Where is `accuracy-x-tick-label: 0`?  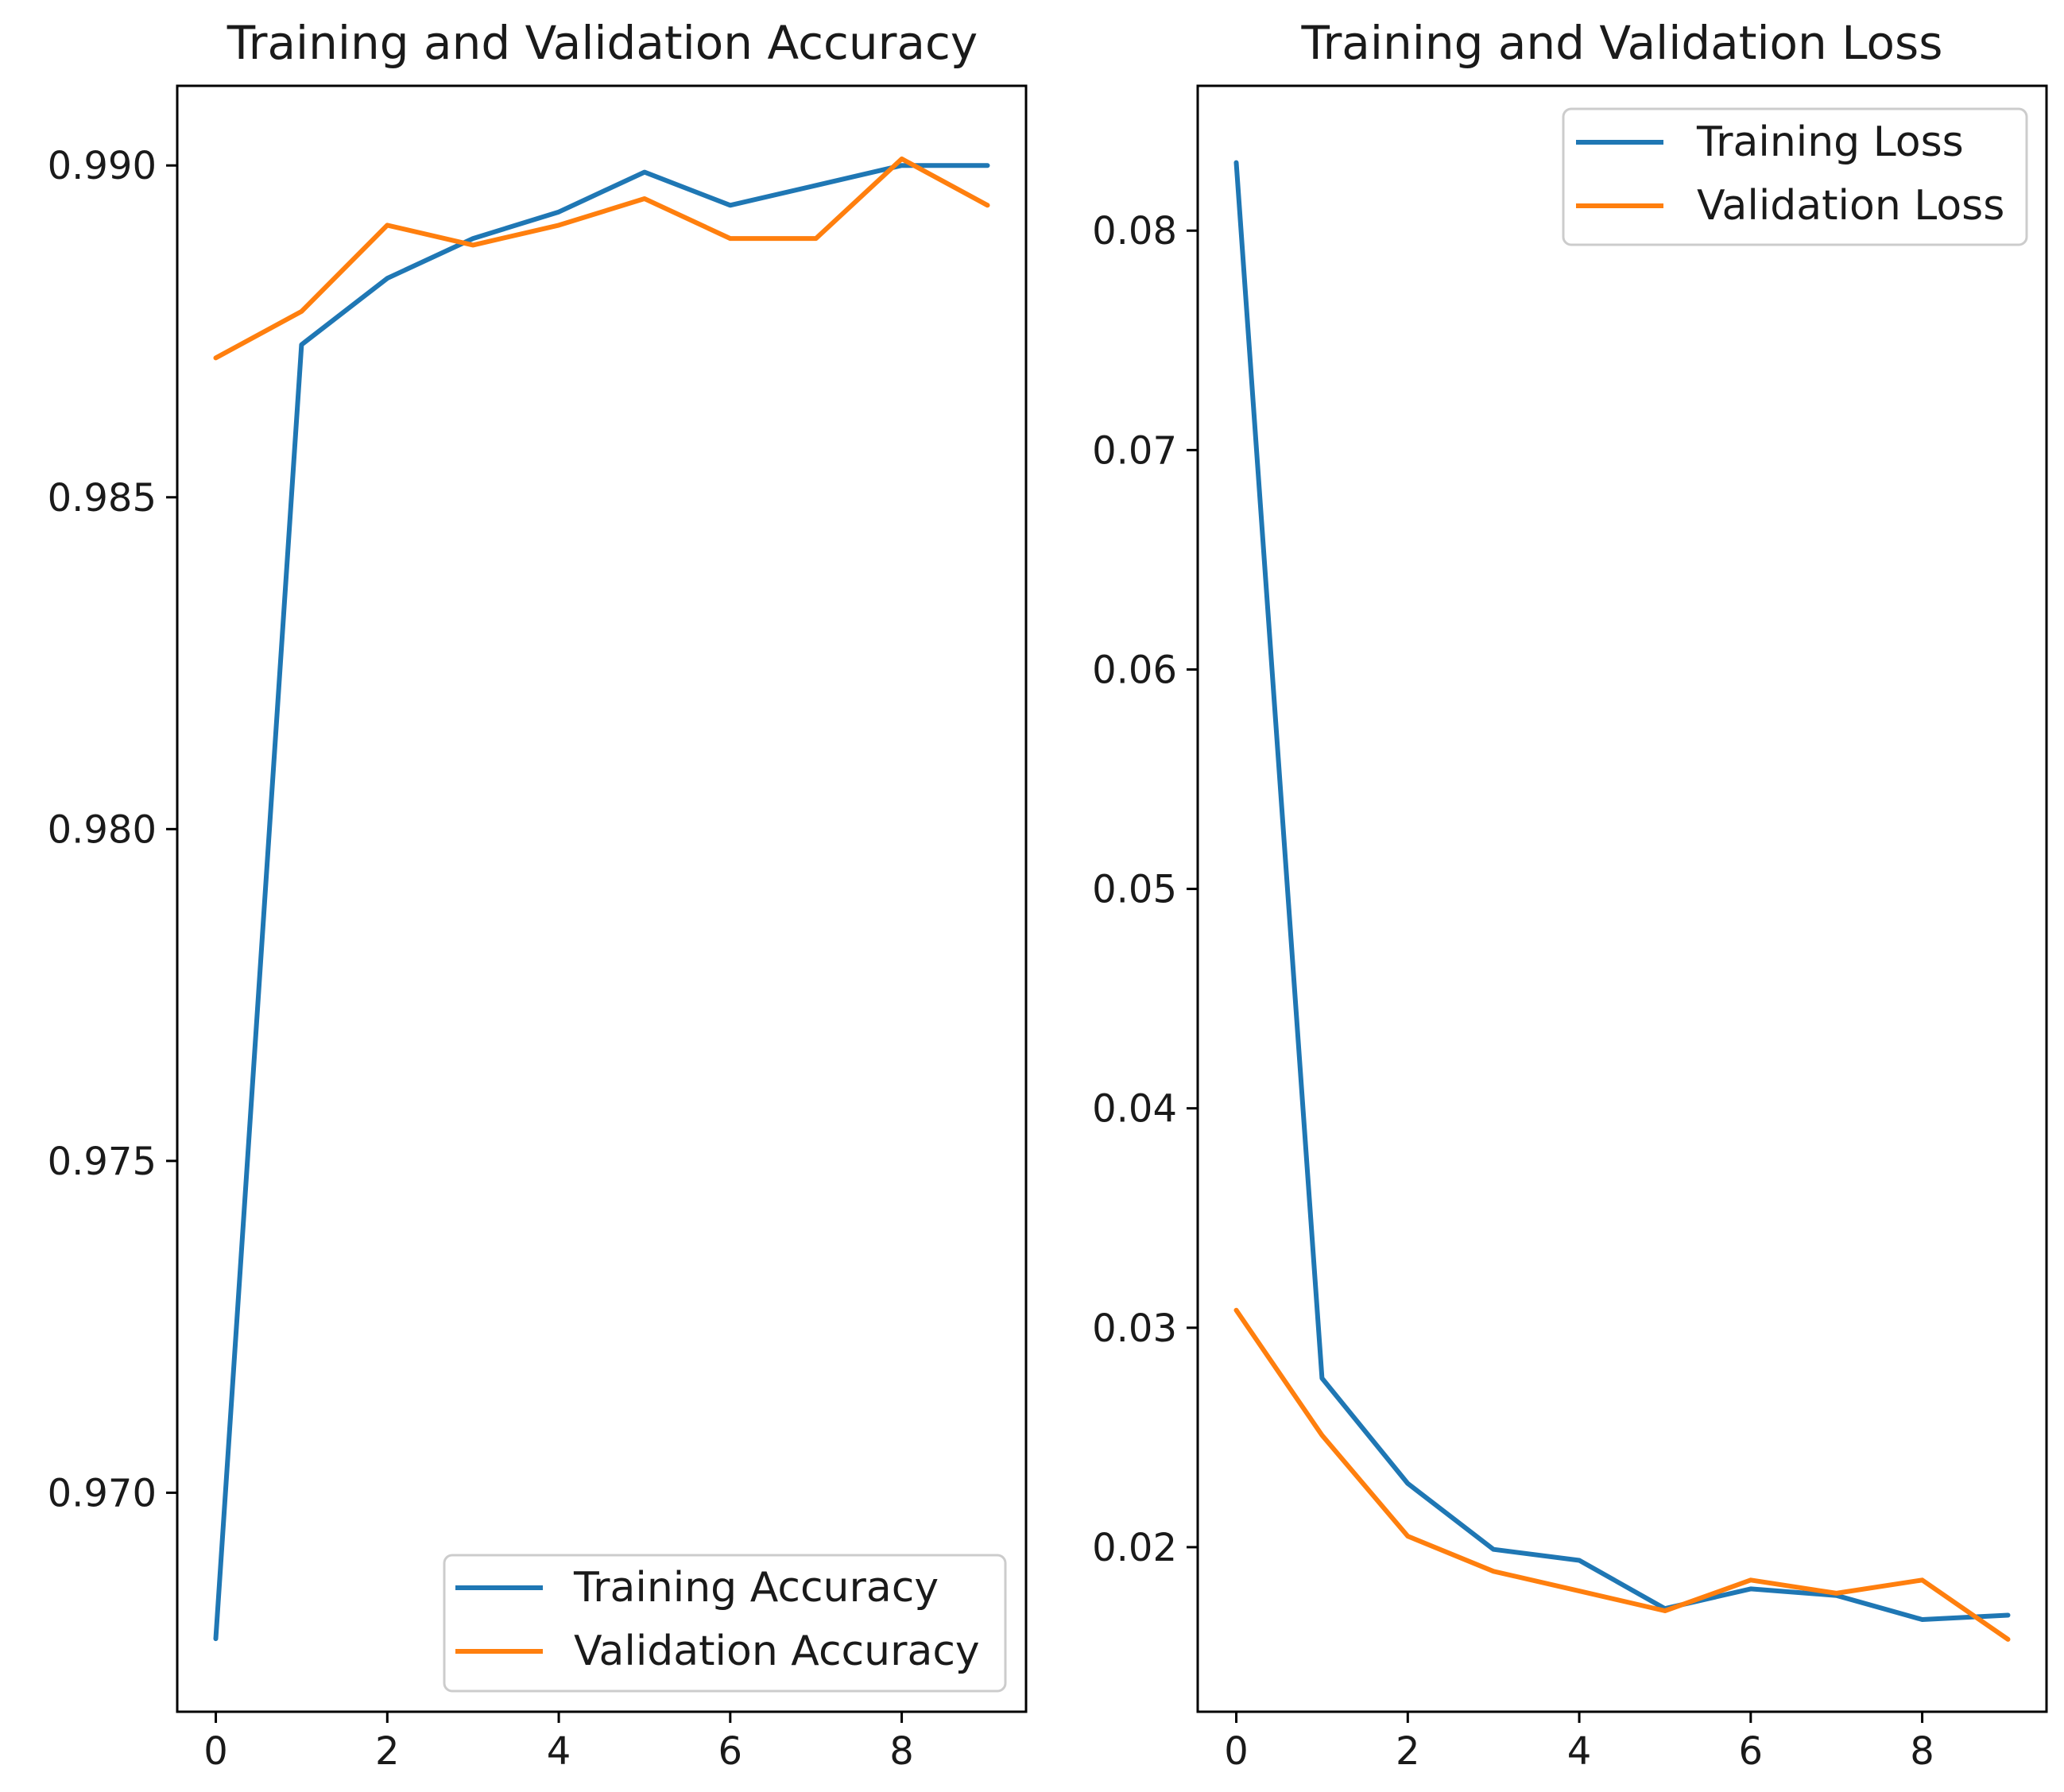
accuracy-x-tick-label: 0 is located at coordinates (215, 1751).